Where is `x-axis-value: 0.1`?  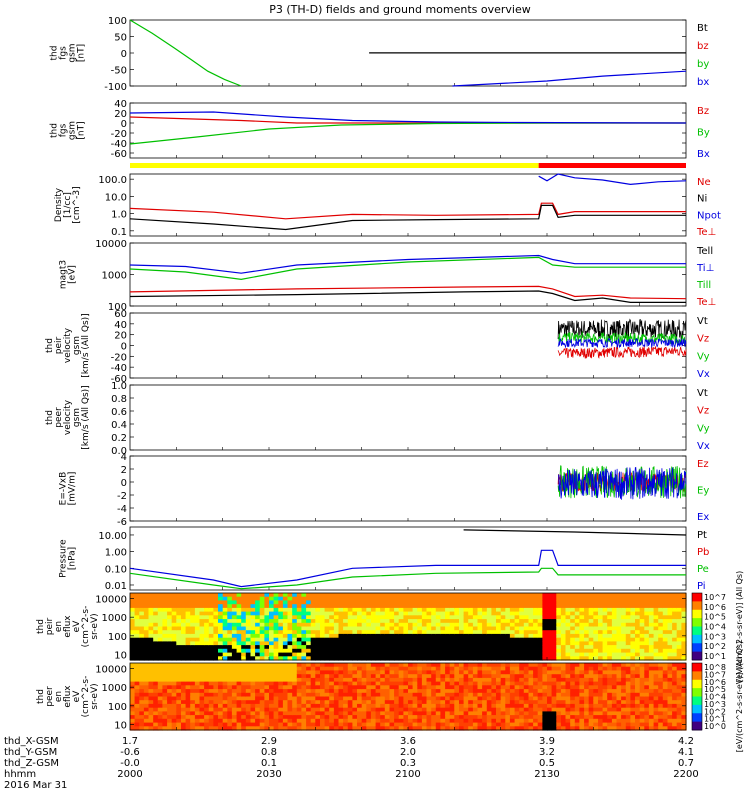
x-axis-value: 0.1 is located at coordinates (269, 763).